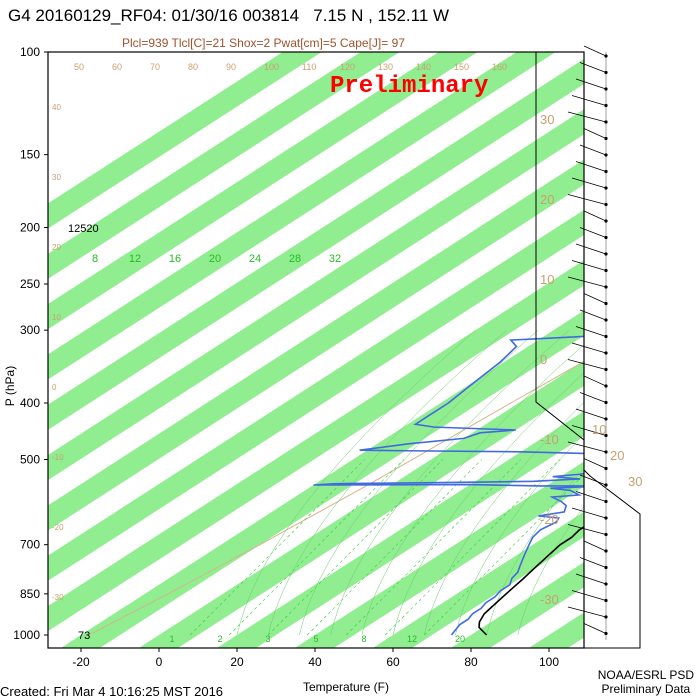 The height and width of the screenshot is (700, 700). I want to click on mixing-ratio-label: 12, so click(135, 259).